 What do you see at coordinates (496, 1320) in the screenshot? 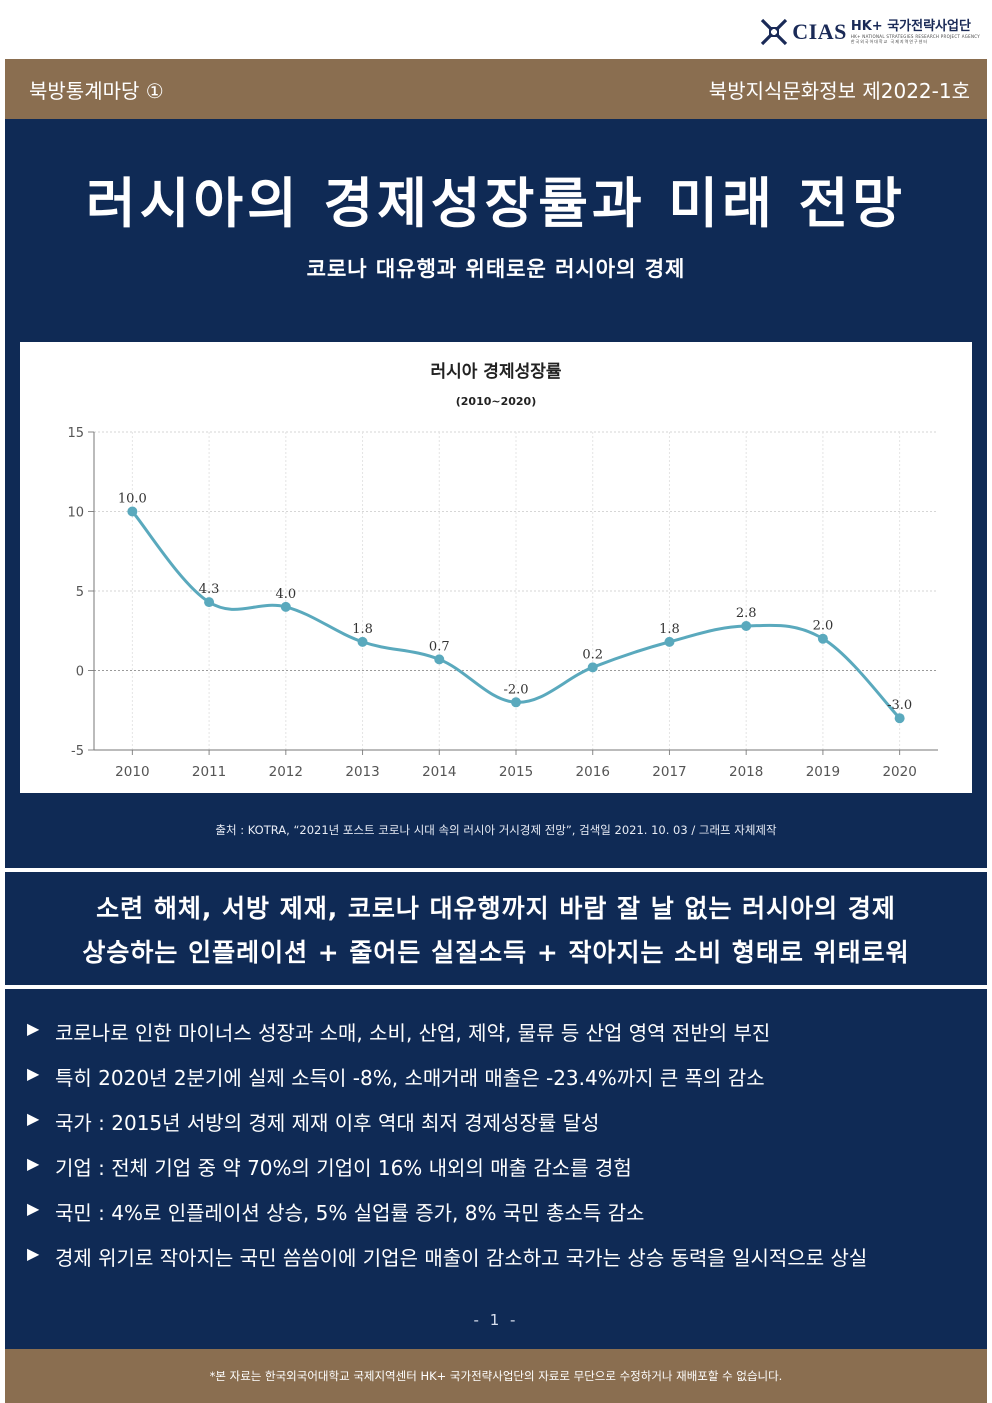
I see `page-number: - 1 -` at bounding box center [496, 1320].